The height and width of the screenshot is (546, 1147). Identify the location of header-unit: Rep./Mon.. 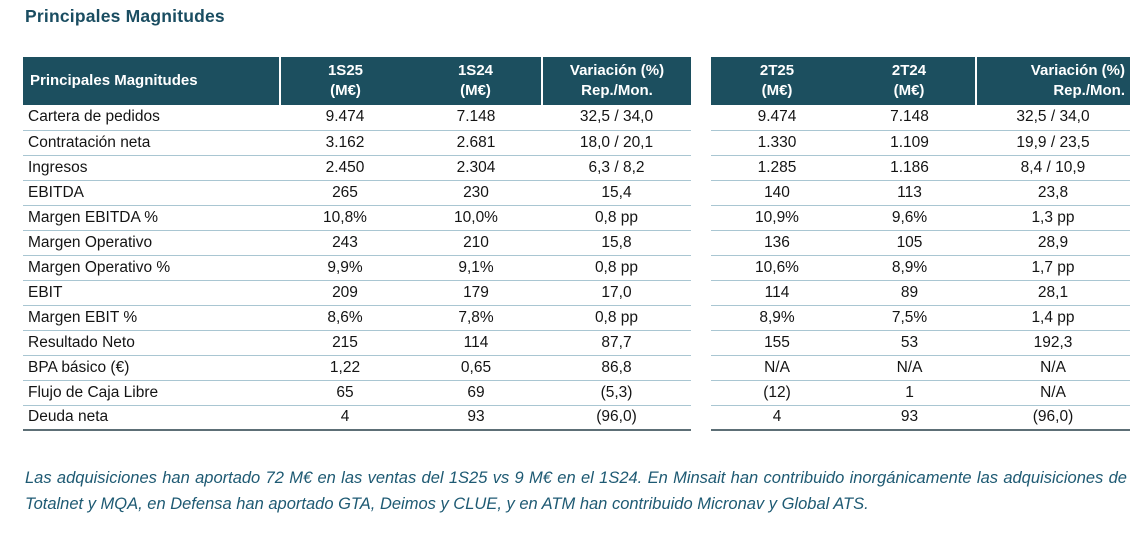
(1089, 90).